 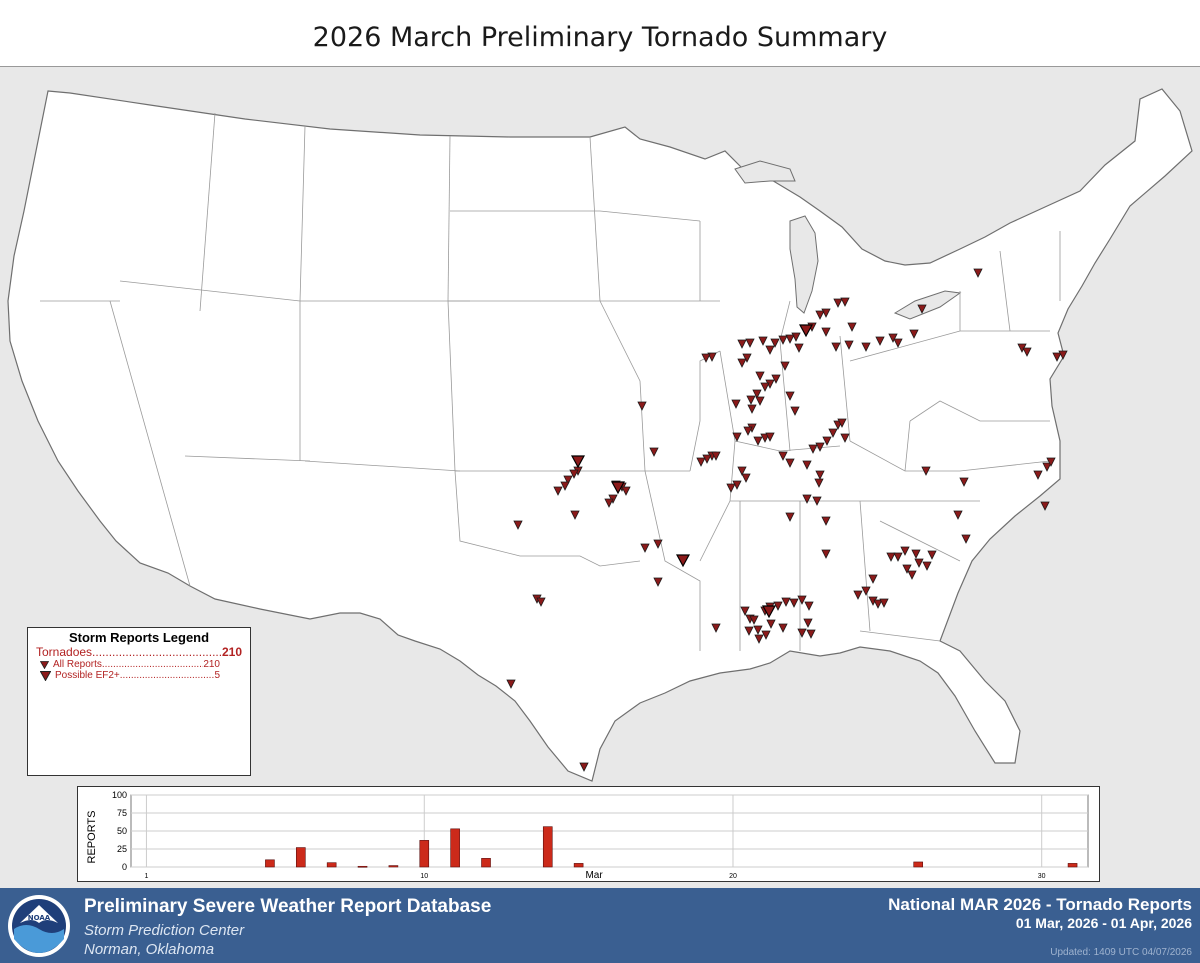 I want to click on legend-all-reports-label: All Reports, so click(x=77, y=664).